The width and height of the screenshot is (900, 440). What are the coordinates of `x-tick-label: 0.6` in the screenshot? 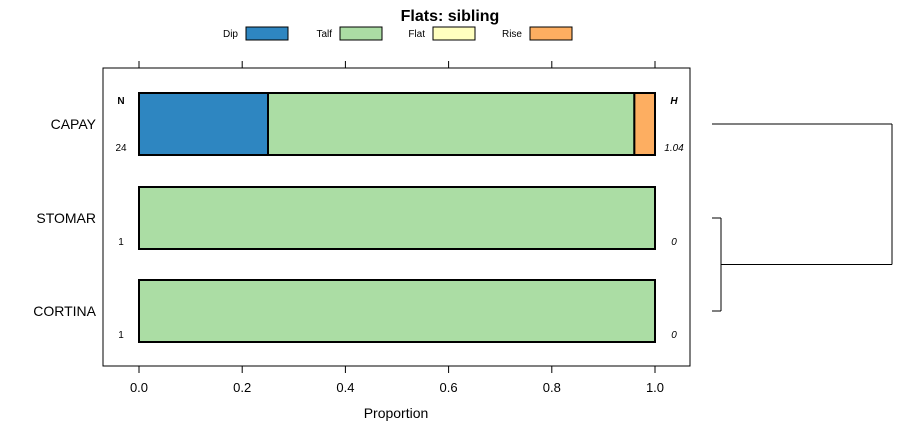 It's located at (449, 387).